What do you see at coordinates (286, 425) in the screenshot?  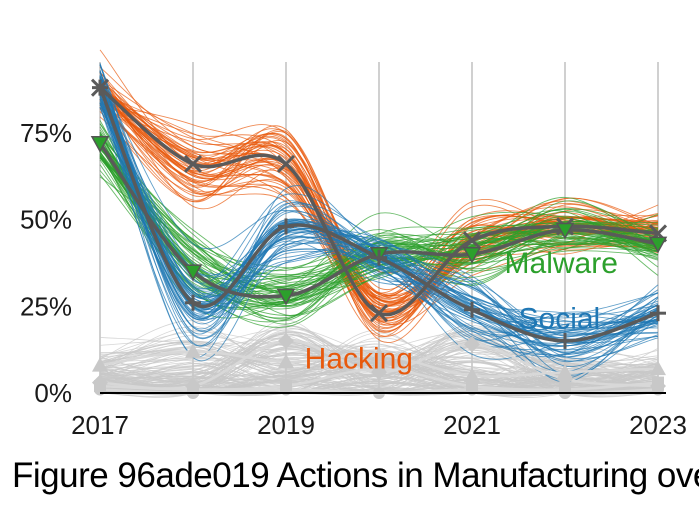 I see `x-tick-label-2019: 2019` at bounding box center [286, 425].